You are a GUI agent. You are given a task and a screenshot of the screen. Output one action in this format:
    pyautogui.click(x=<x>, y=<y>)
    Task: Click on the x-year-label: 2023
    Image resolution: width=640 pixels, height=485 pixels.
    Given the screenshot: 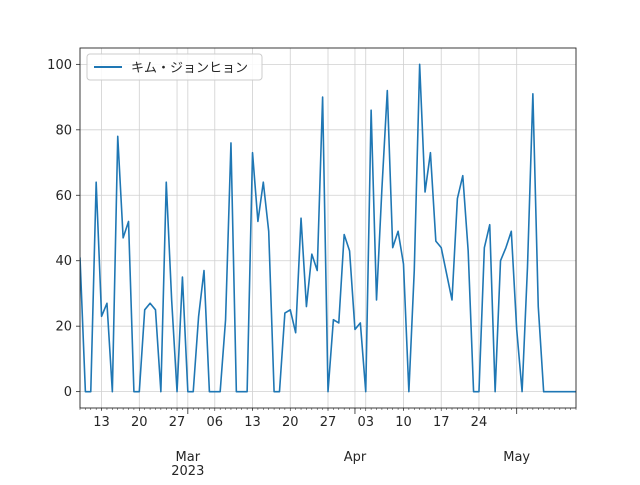 What is the action you would take?
    pyautogui.click(x=187, y=471)
    